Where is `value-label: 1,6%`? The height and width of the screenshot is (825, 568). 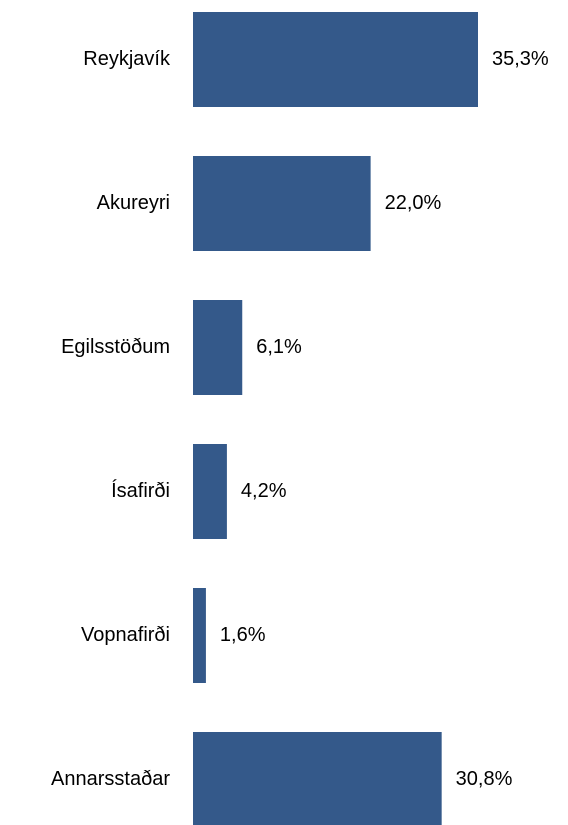
value-label: 1,6% is located at coordinates (243, 635).